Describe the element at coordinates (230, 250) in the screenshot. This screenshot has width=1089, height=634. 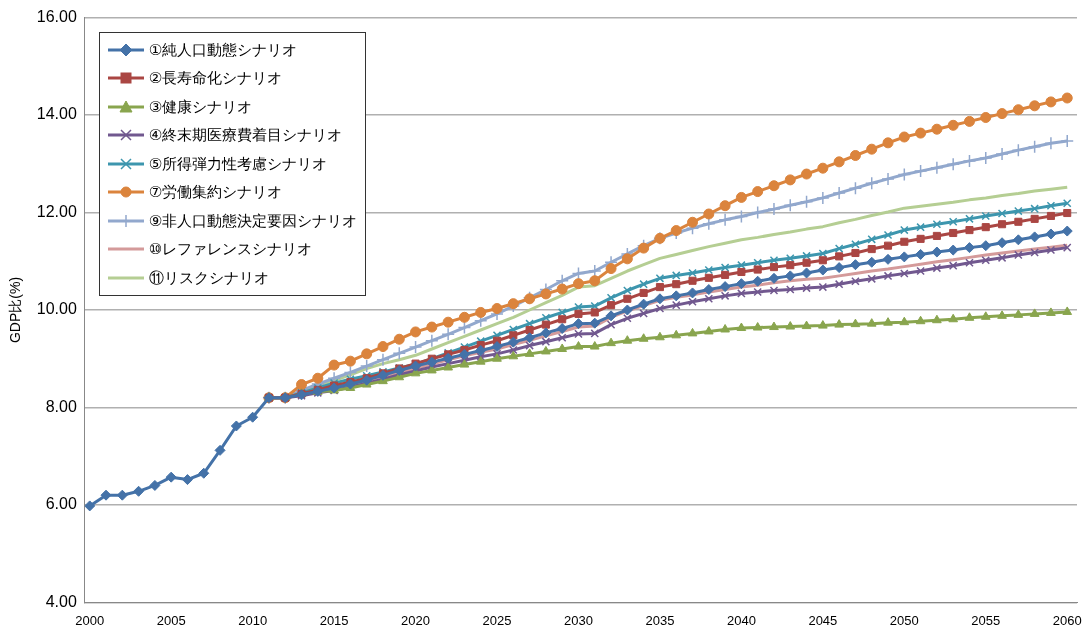
I see `legend-label: ⑩レファレンスシナリオ` at that location.